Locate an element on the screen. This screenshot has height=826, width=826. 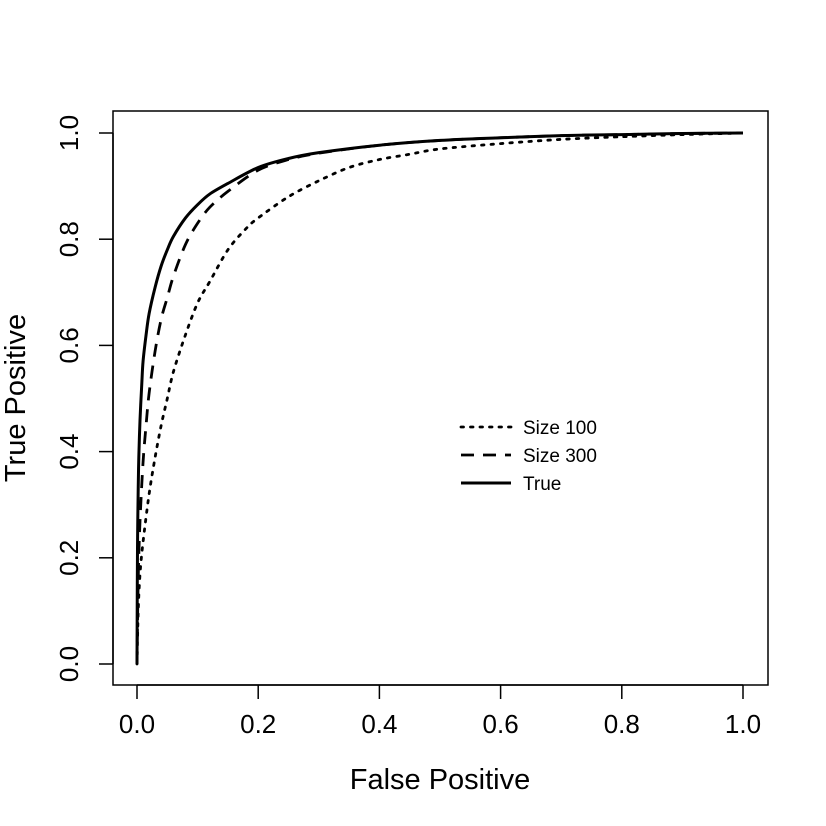
x-tick-label: 0.0 is located at coordinates (137, 724).